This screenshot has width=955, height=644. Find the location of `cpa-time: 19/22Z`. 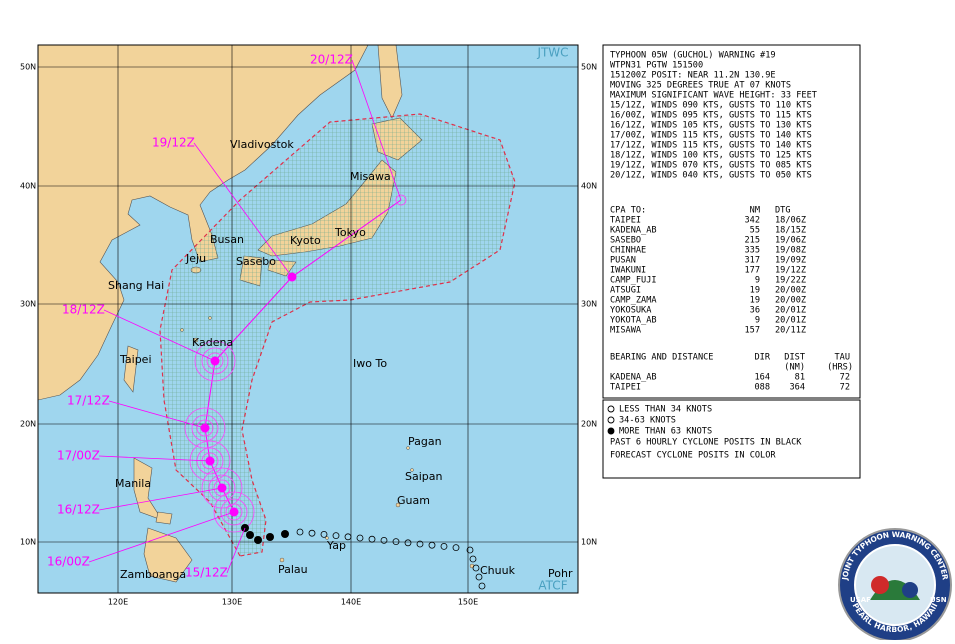

cpa-time: 19/22Z is located at coordinates (790, 281).